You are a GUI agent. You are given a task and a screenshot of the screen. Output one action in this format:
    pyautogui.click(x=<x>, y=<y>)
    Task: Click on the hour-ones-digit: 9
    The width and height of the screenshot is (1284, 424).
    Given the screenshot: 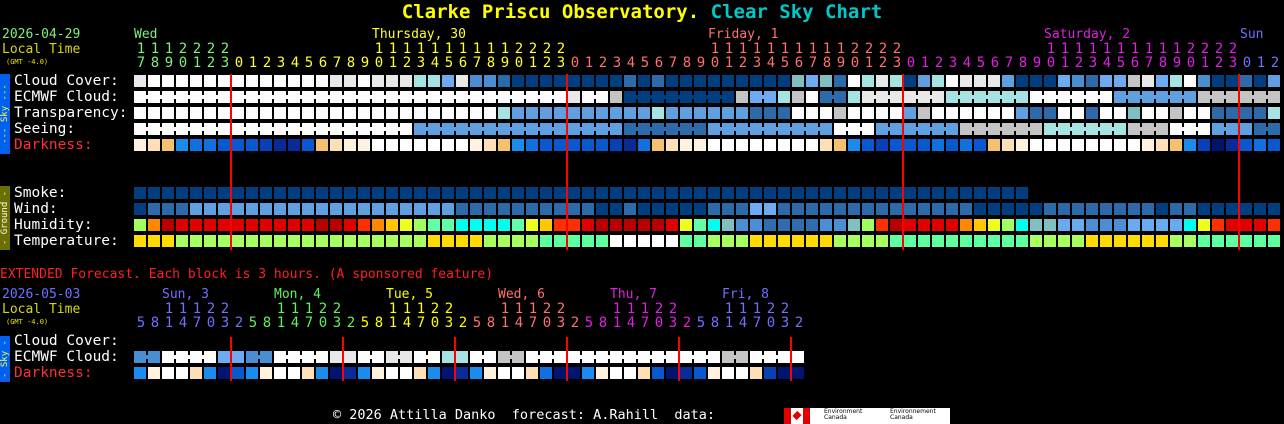 What is the action you would take?
    pyautogui.click(x=1177, y=63)
    